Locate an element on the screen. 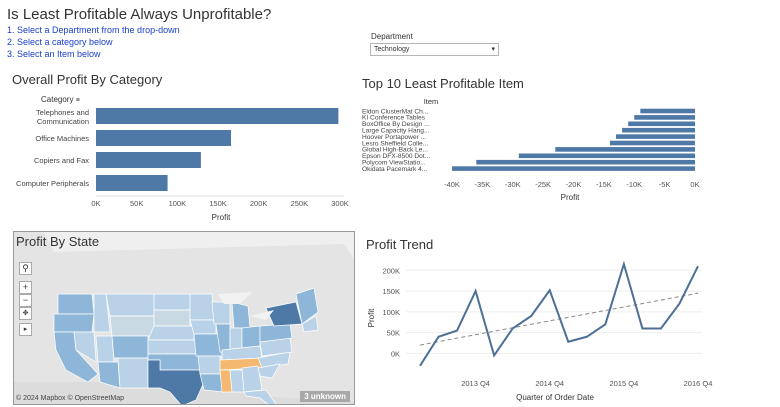  department-selected-value: Technology is located at coordinates (392, 49).